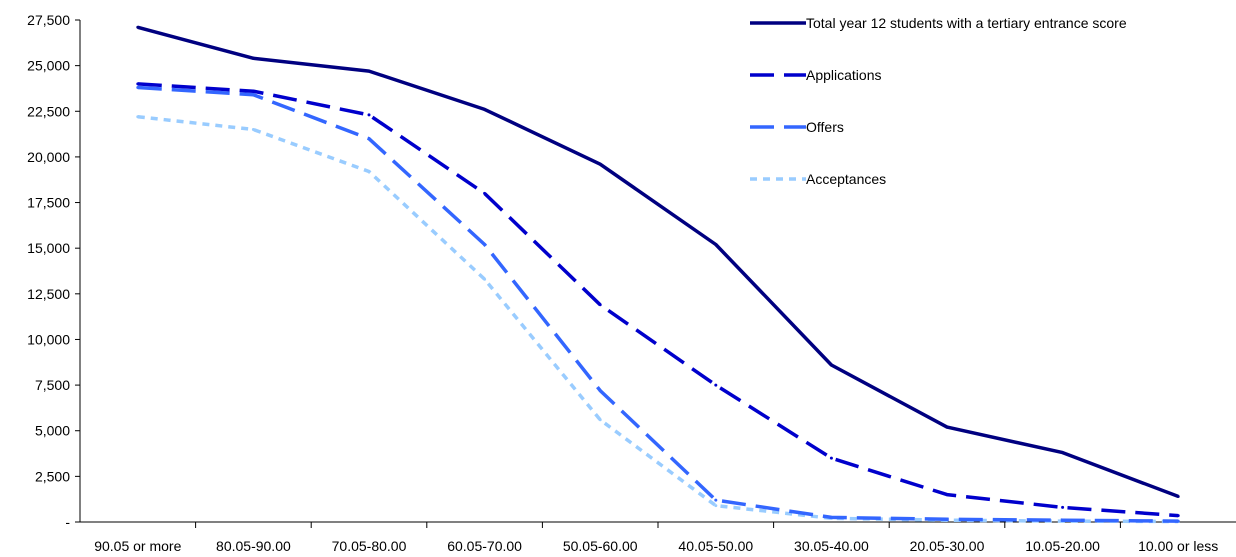  I want to click on y-tick-label: 17,500, so click(48, 203).